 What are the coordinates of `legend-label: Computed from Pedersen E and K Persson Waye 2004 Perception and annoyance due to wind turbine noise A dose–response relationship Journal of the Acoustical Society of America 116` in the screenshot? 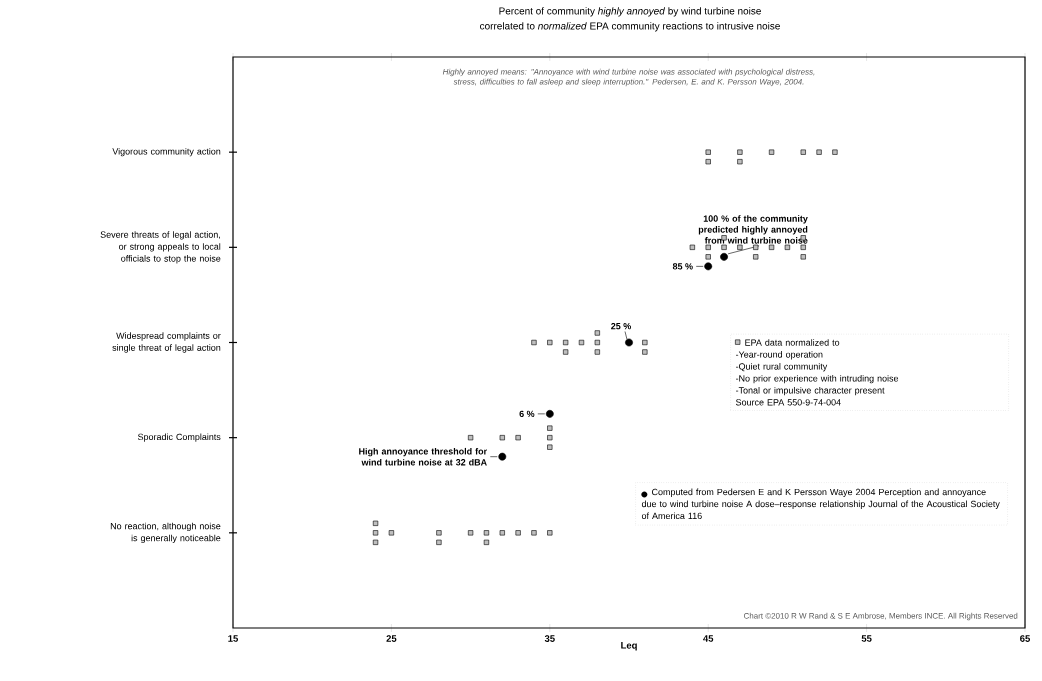 It's located at (820, 504).